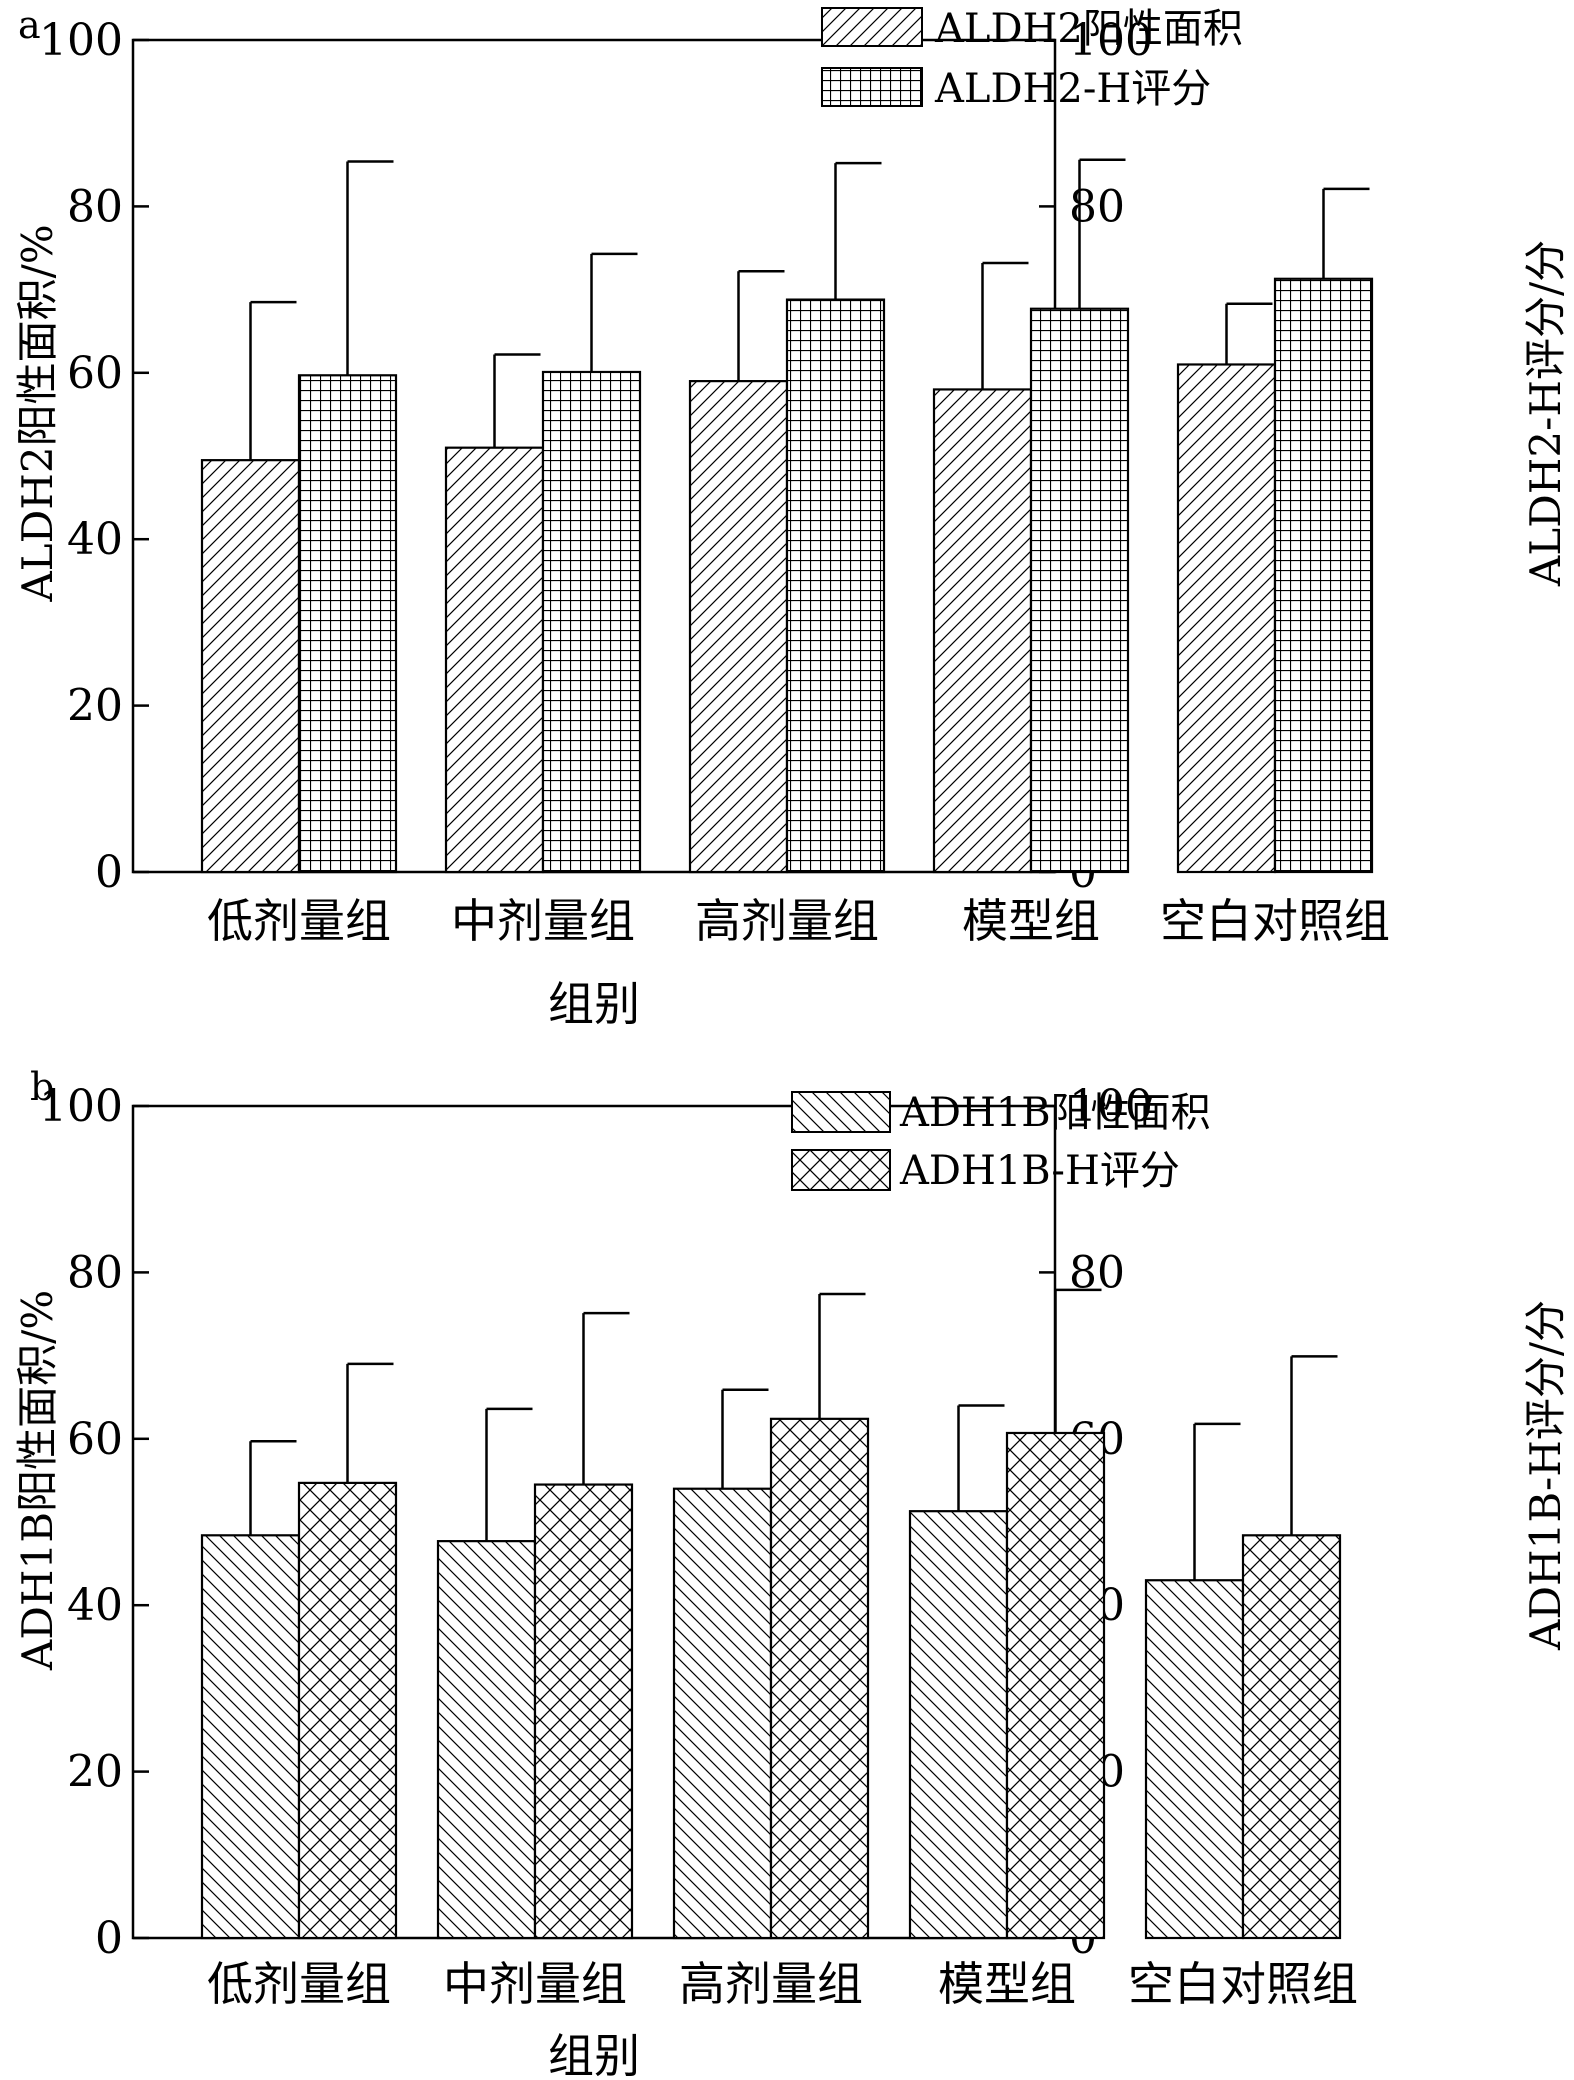 The height and width of the screenshot is (2080, 1574). I want to click on y-axis-label-left: ALDH2阳性面积/%, so click(37, 413).